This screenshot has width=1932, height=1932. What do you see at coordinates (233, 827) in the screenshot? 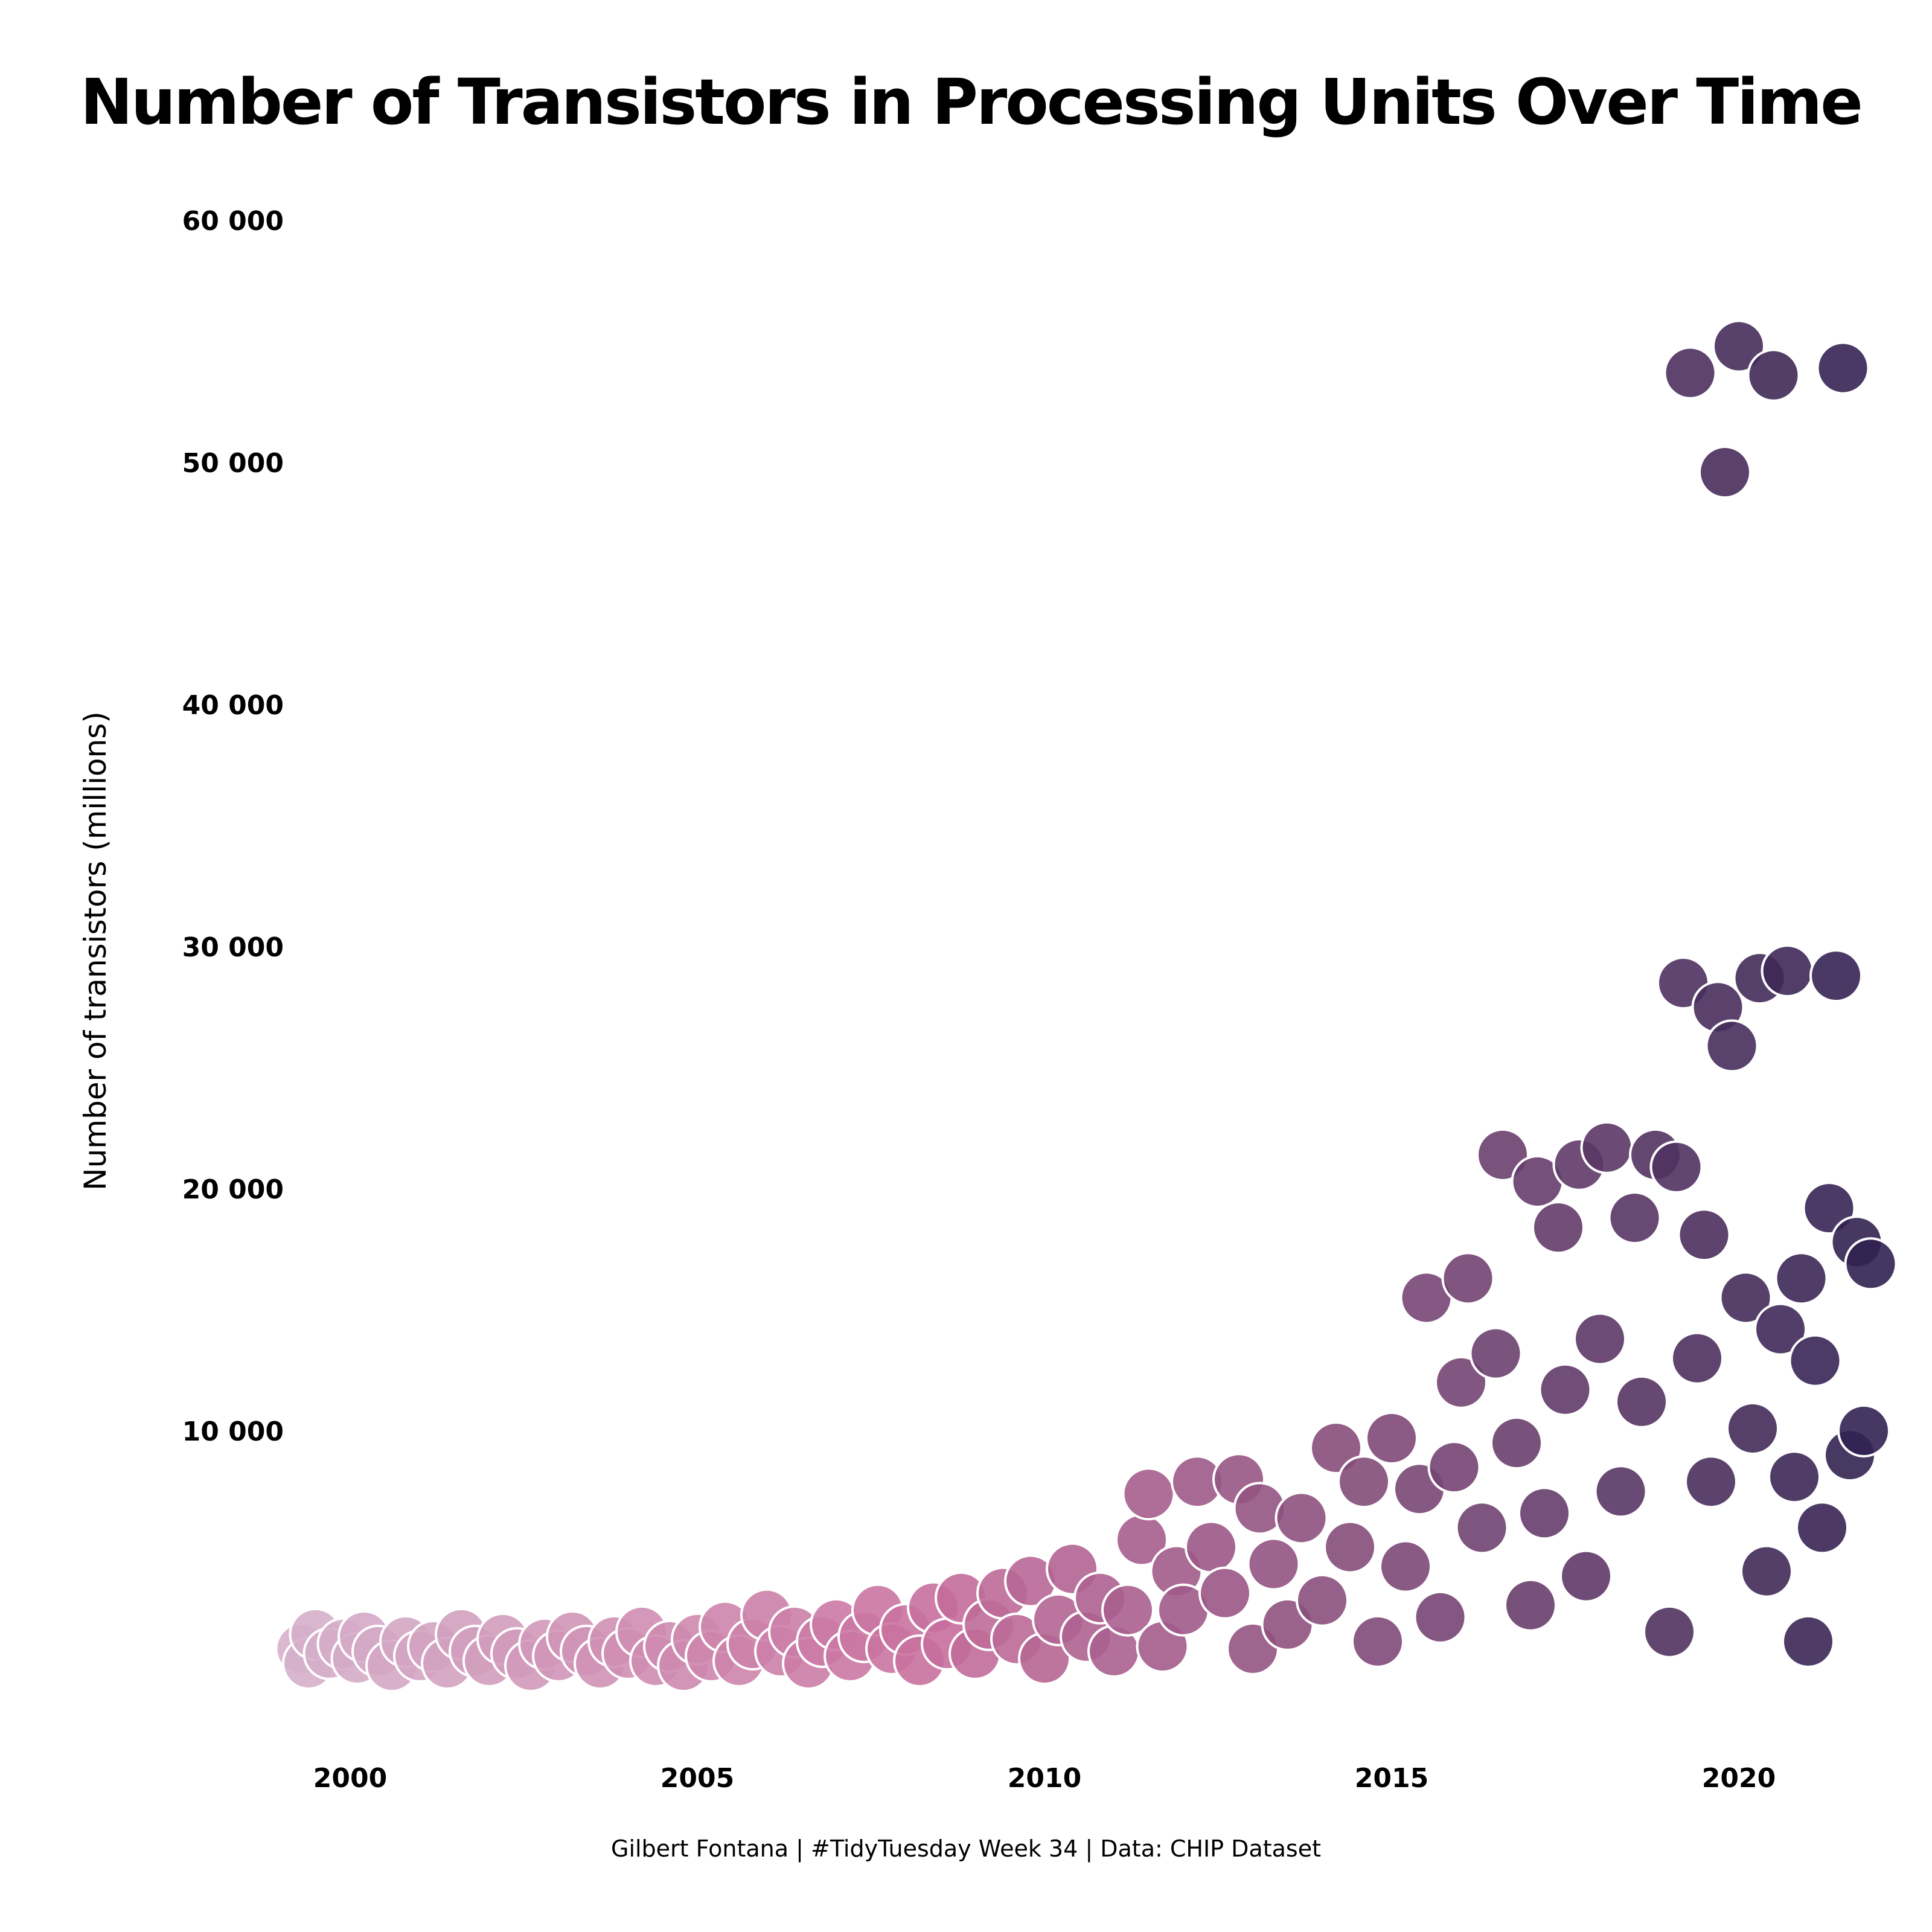
I see `y-axis-ticks: 10 000 20 000 30 000 40 000 50 000 60 000` at bounding box center [233, 827].